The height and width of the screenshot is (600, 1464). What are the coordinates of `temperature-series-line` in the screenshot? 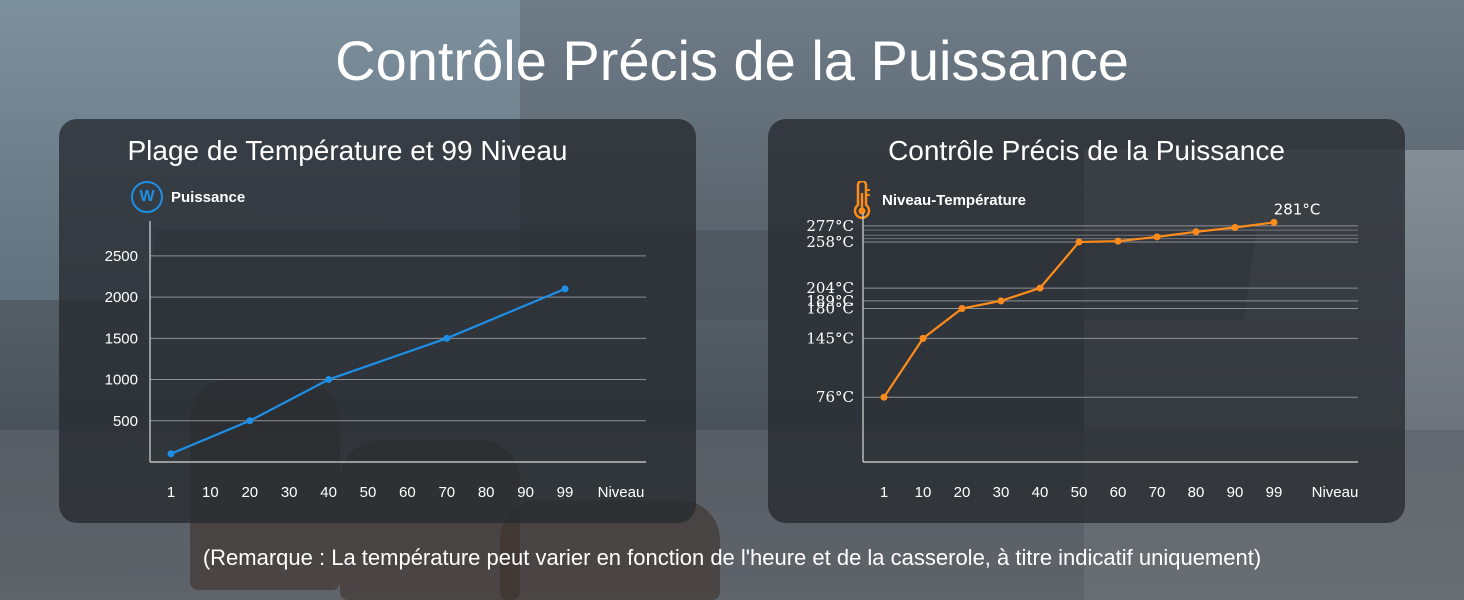 It's located at (1079, 309).